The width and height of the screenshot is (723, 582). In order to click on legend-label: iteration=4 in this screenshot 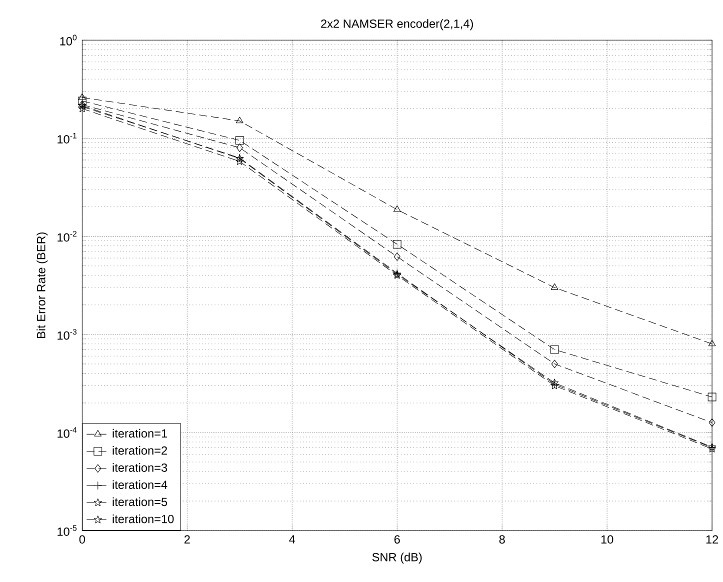, I will do `click(140, 485)`.